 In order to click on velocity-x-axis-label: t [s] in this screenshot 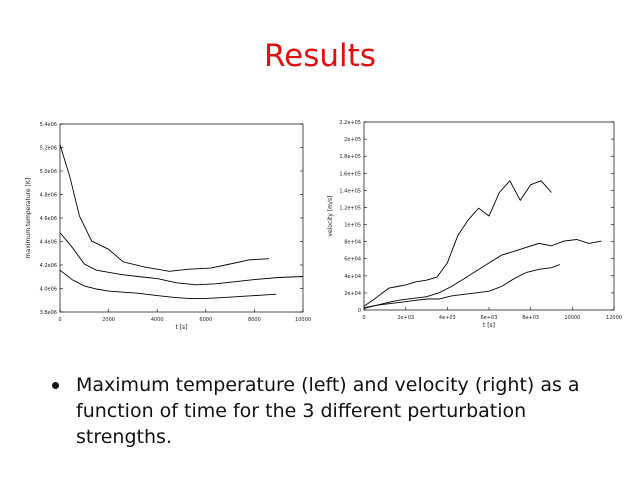, I will do `click(489, 325)`.